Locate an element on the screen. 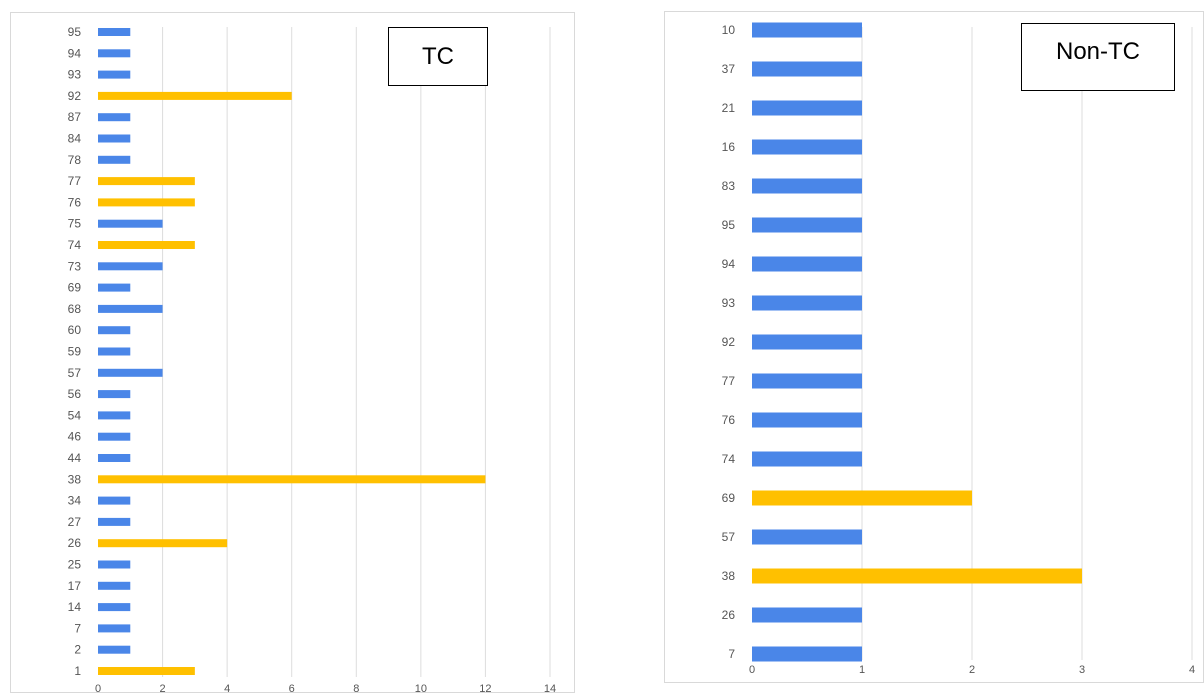 The image size is (1204, 695). nontc-y-tick-label: 16 is located at coordinates (729, 147).